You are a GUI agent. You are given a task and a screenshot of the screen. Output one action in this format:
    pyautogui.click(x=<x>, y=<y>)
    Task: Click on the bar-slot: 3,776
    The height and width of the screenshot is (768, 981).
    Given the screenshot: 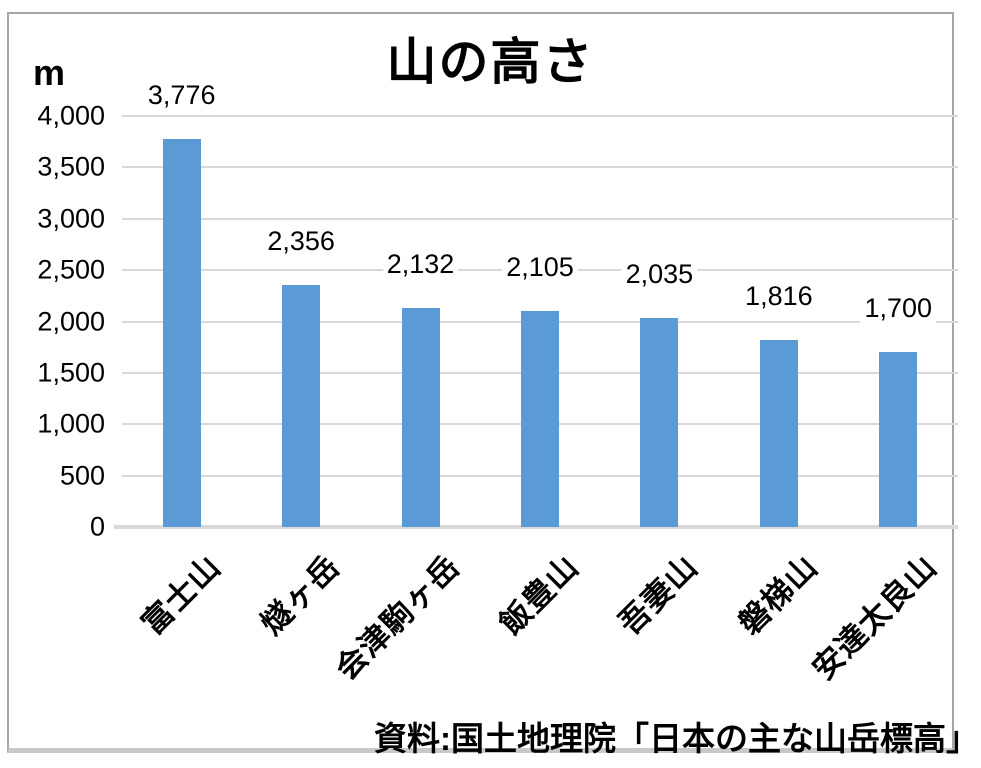 What is the action you would take?
    pyautogui.click(x=181, y=303)
    